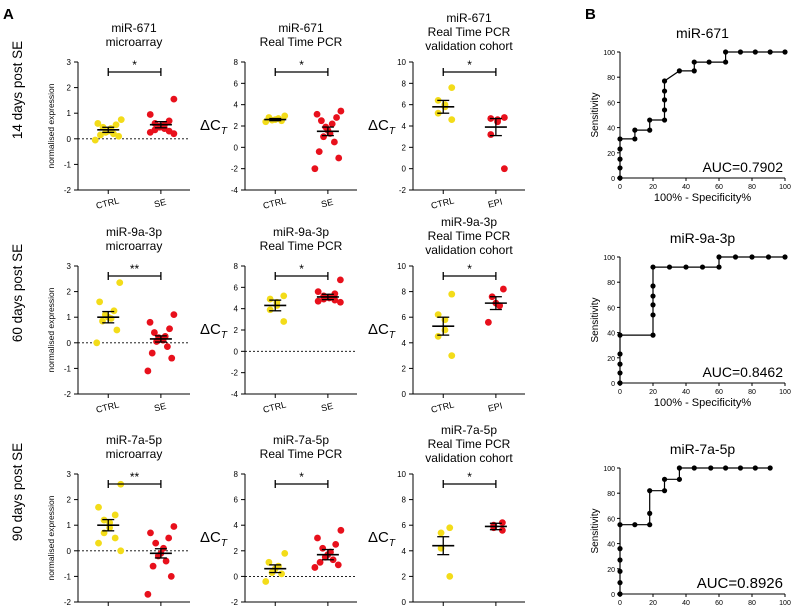 The height and width of the screenshot is (609, 793). What do you see at coordinates (236, 287) in the screenshot?
I see `y-tick-label: 6` at bounding box center [236, 287].